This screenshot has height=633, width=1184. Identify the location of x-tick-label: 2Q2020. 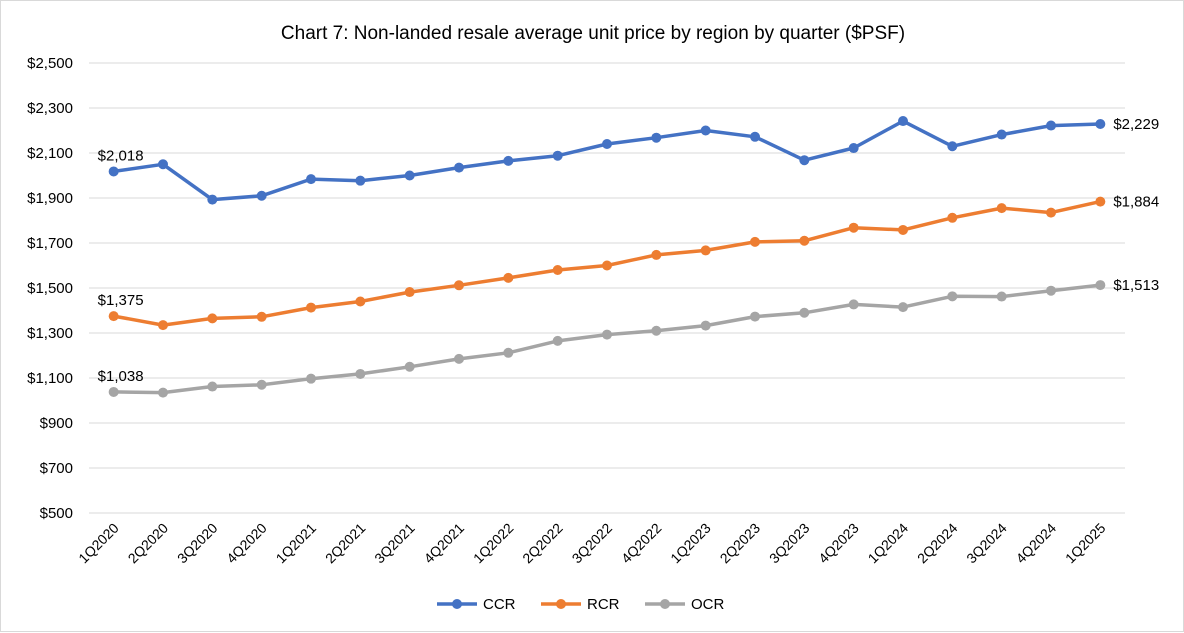
(148, 543).